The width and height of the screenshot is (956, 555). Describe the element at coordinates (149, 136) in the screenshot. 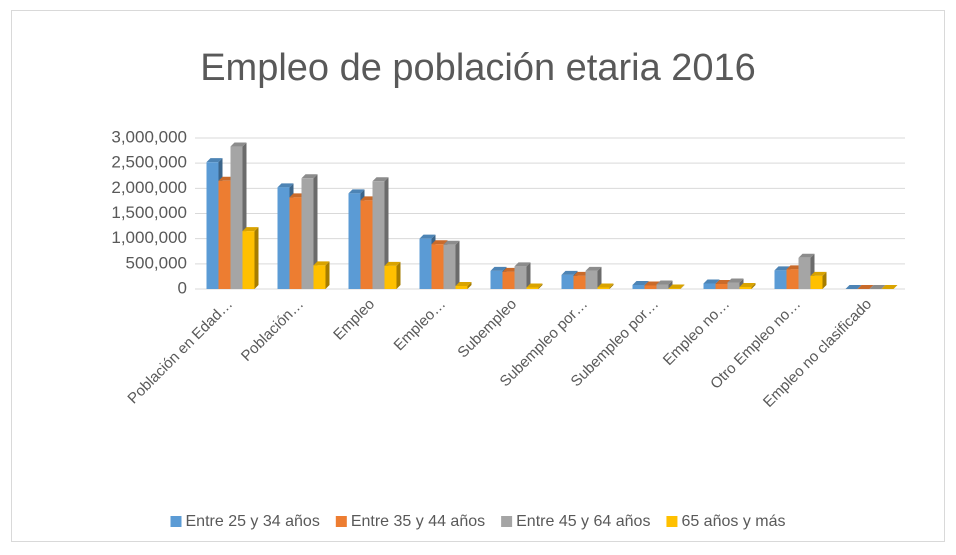

I see `y-tick-label: 3,000,000` at that location.